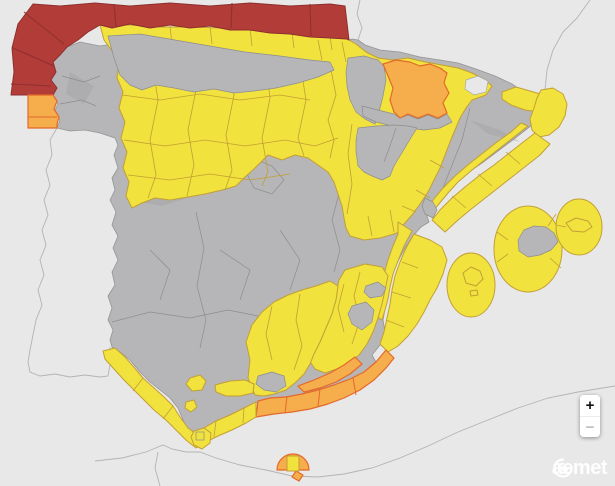  I want to click on galicia-relief, so click(80, 88).